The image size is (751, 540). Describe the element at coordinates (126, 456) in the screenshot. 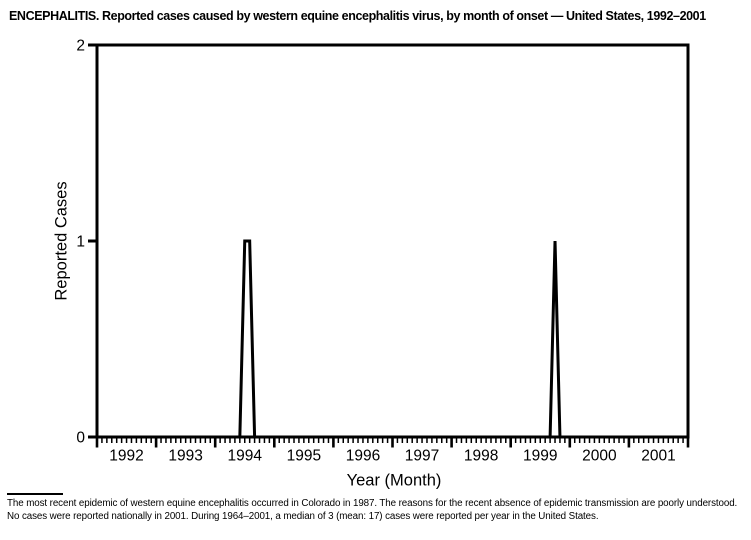

I see `x-tick-label: 1992` at that location.